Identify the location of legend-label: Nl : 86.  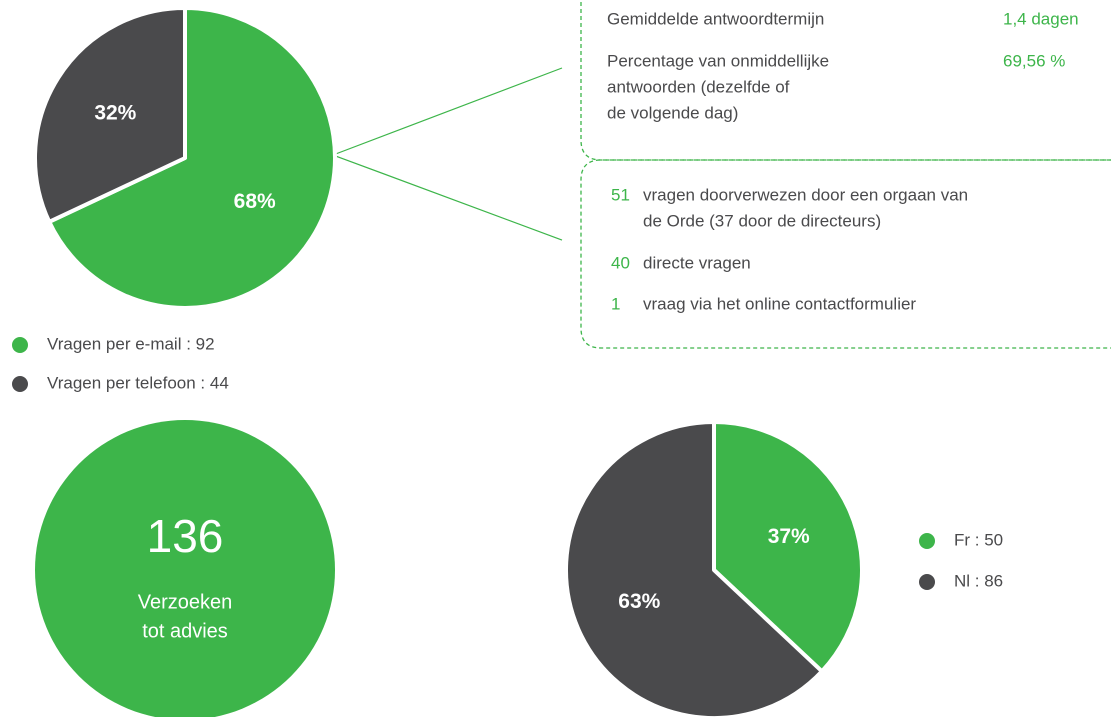
(978, 580).